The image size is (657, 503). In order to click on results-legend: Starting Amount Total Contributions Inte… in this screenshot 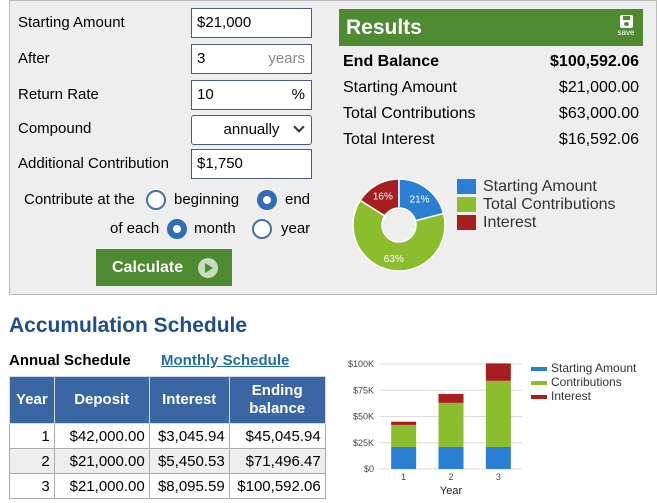, I will do `click(536, 205)`.